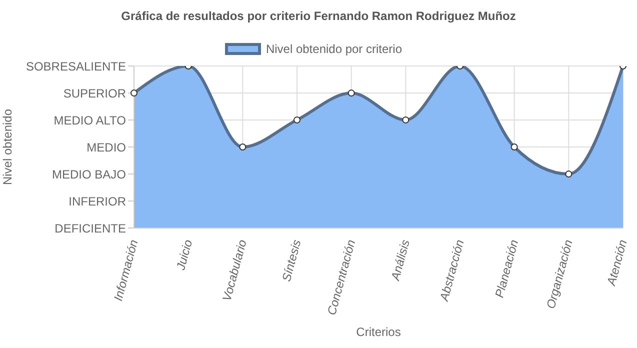 The width and height of the screenshot is (637, 348). Describe the element at coordinates (334, 49) in the screenshot. I see `legend-label: Nivel obtenido por criterio` at that location.